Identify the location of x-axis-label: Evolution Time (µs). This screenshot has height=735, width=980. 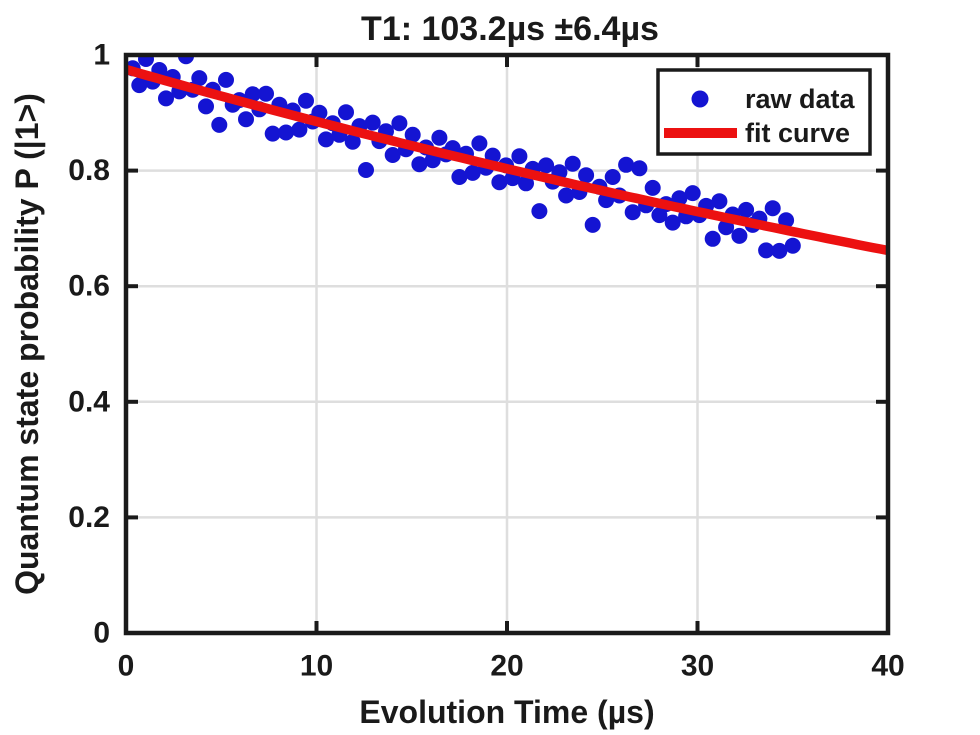
(506, 712).